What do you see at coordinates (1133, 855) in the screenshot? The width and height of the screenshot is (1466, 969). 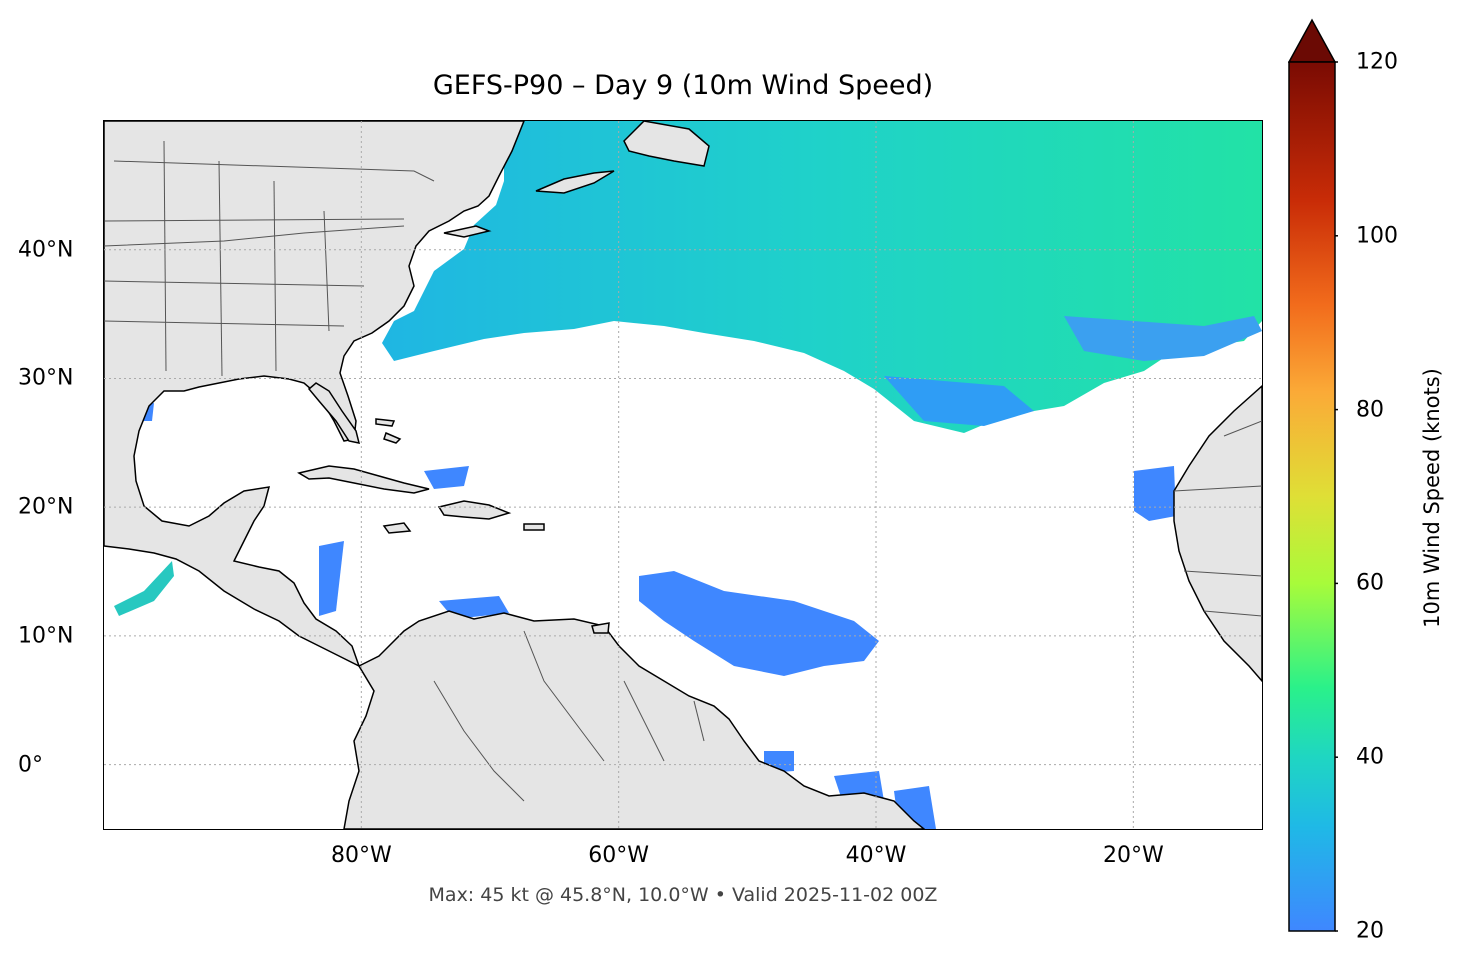 I see `lon-tick-label: 20°W` at bounding box center [1133, 855].